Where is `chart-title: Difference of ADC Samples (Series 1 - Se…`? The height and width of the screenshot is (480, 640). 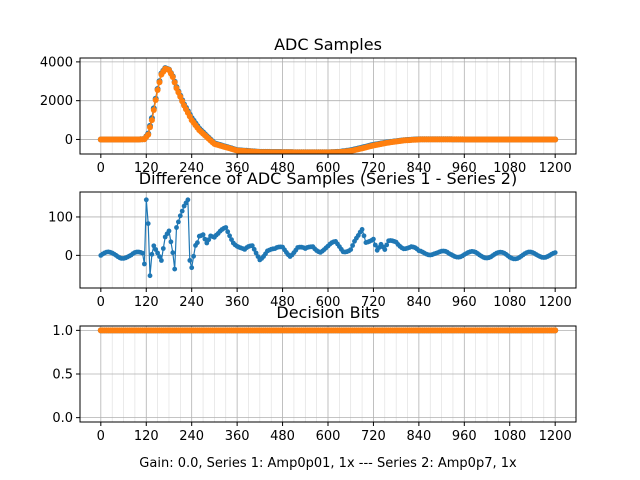 chart-title: Difference of ADC Samples (Series 1 - Se… is located at coordinates (328, 178).